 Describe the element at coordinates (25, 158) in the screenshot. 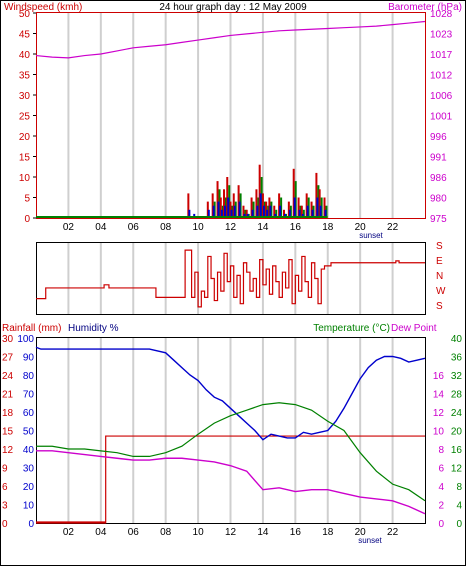

I see `windspeed-tick: 15` at that location.